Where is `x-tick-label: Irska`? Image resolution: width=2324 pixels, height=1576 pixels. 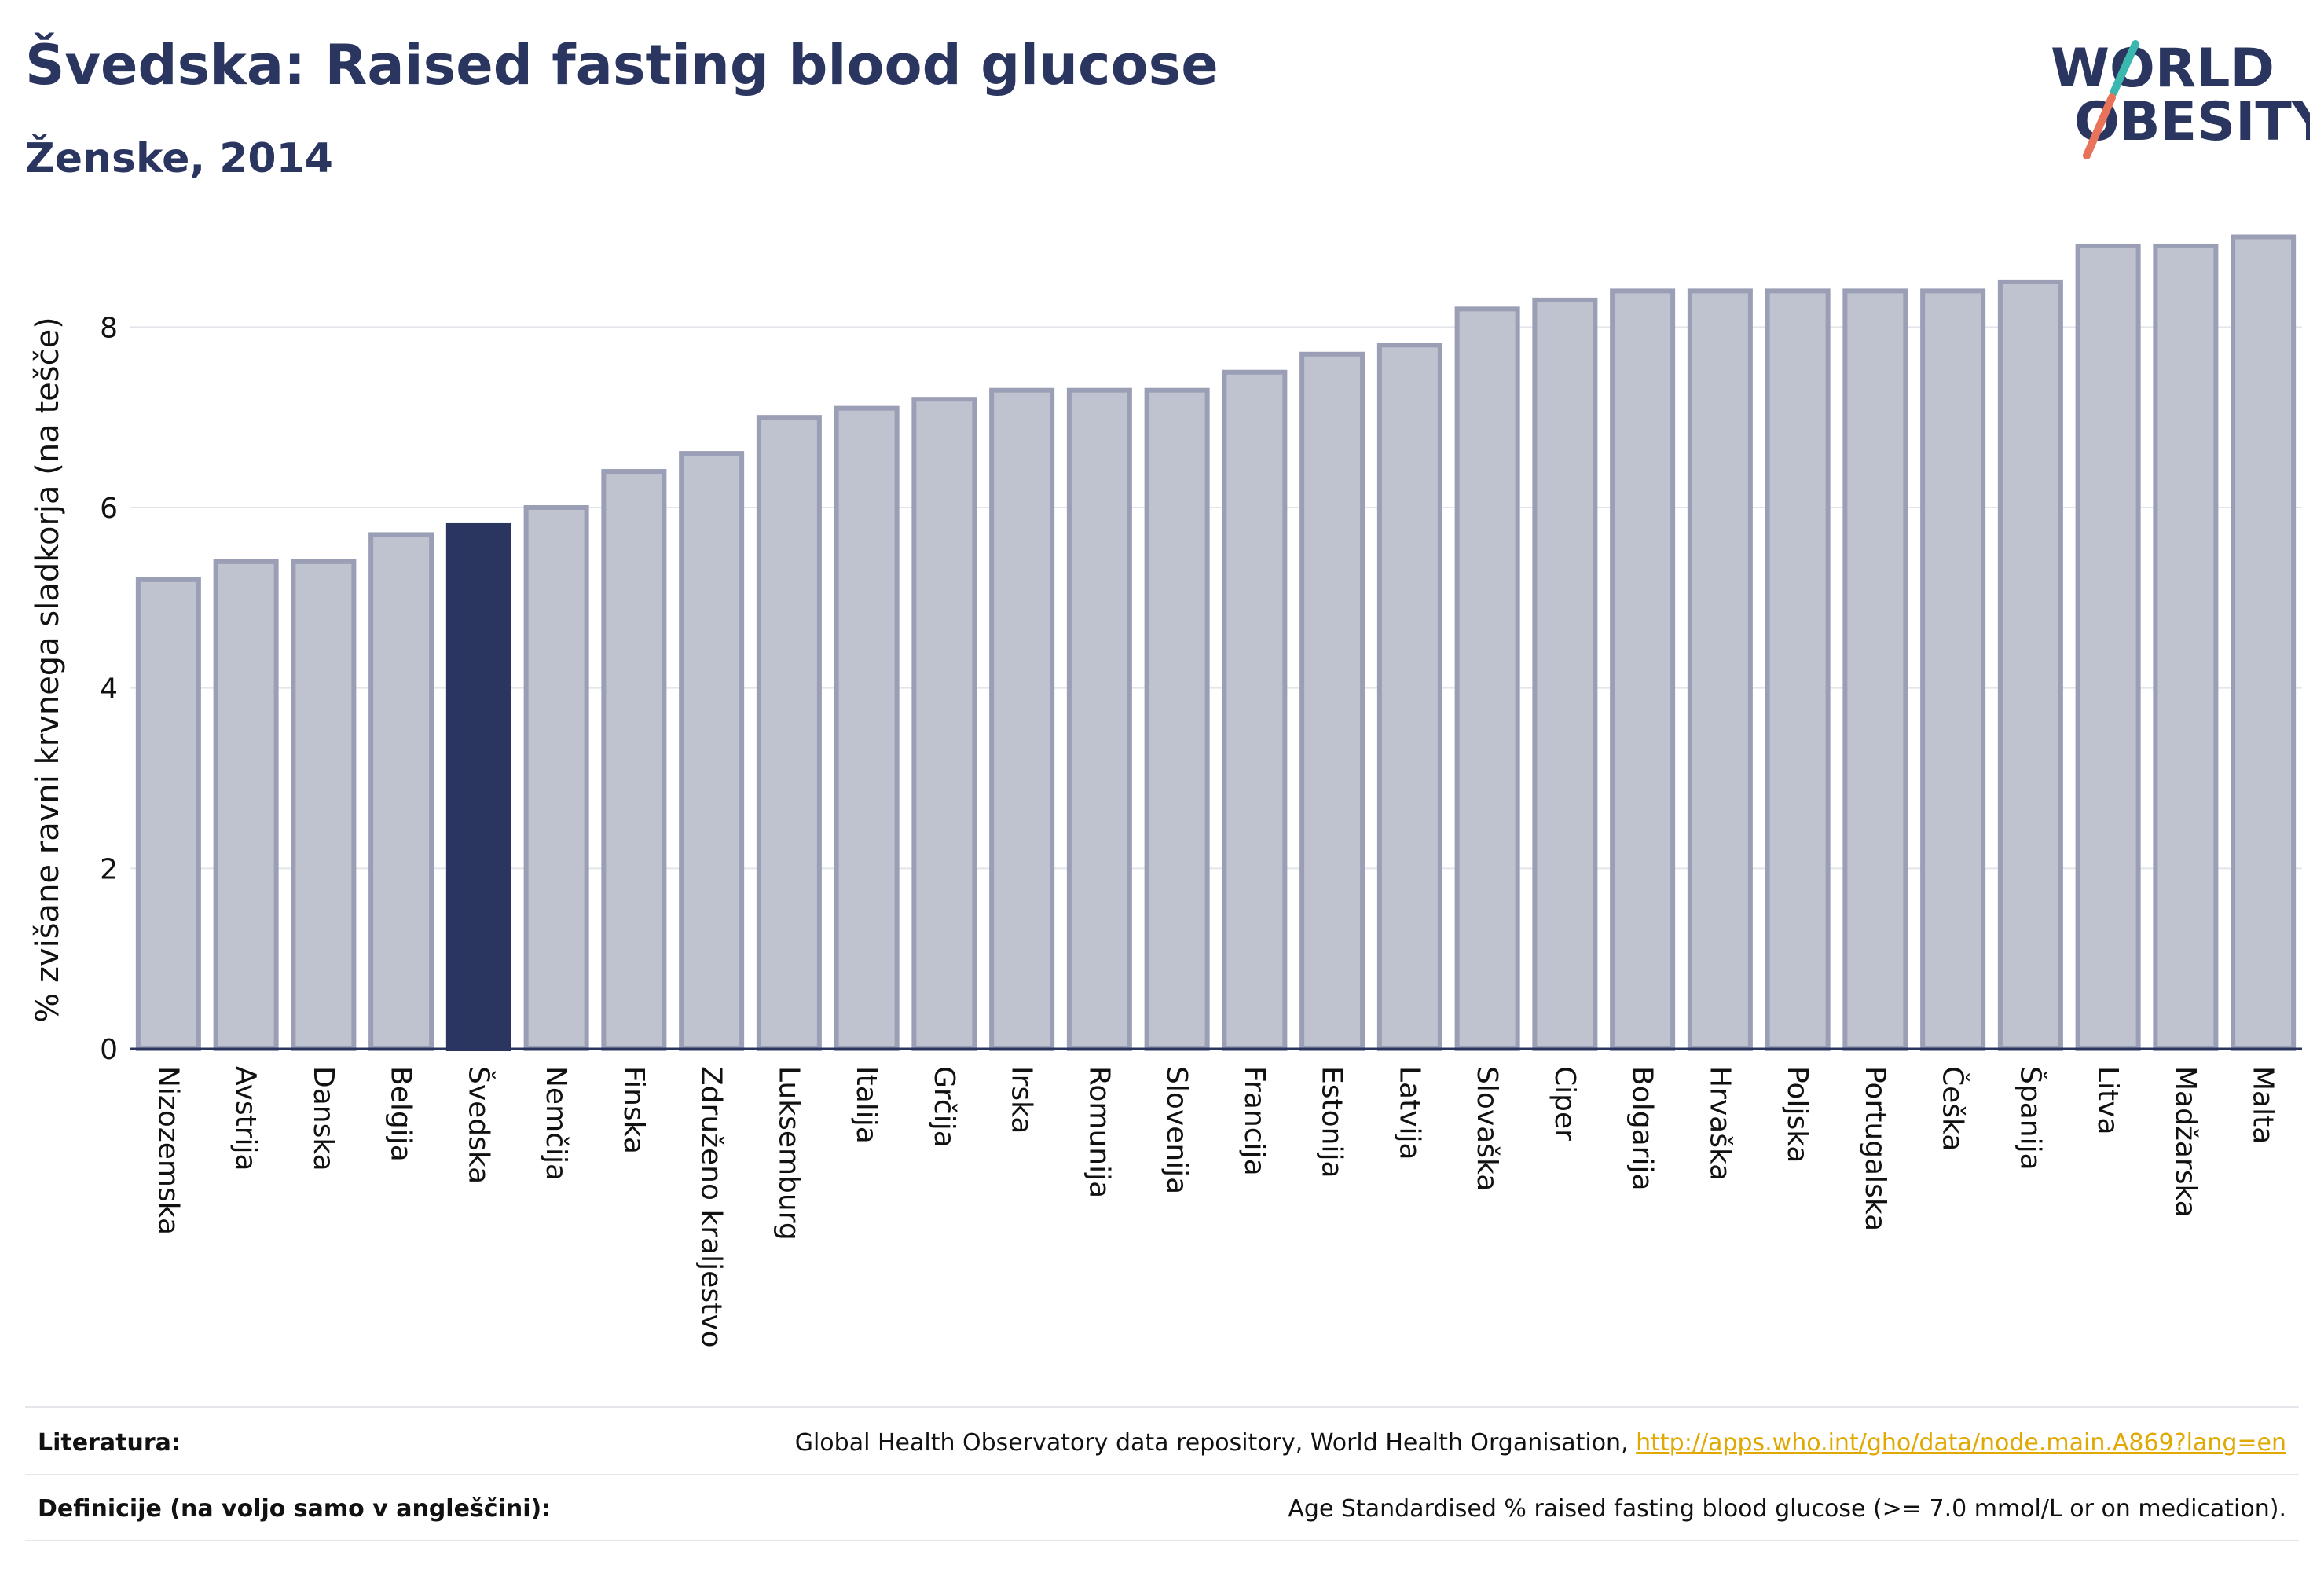 x-tick-label: Irska is located at coordinates (1022, 1100).